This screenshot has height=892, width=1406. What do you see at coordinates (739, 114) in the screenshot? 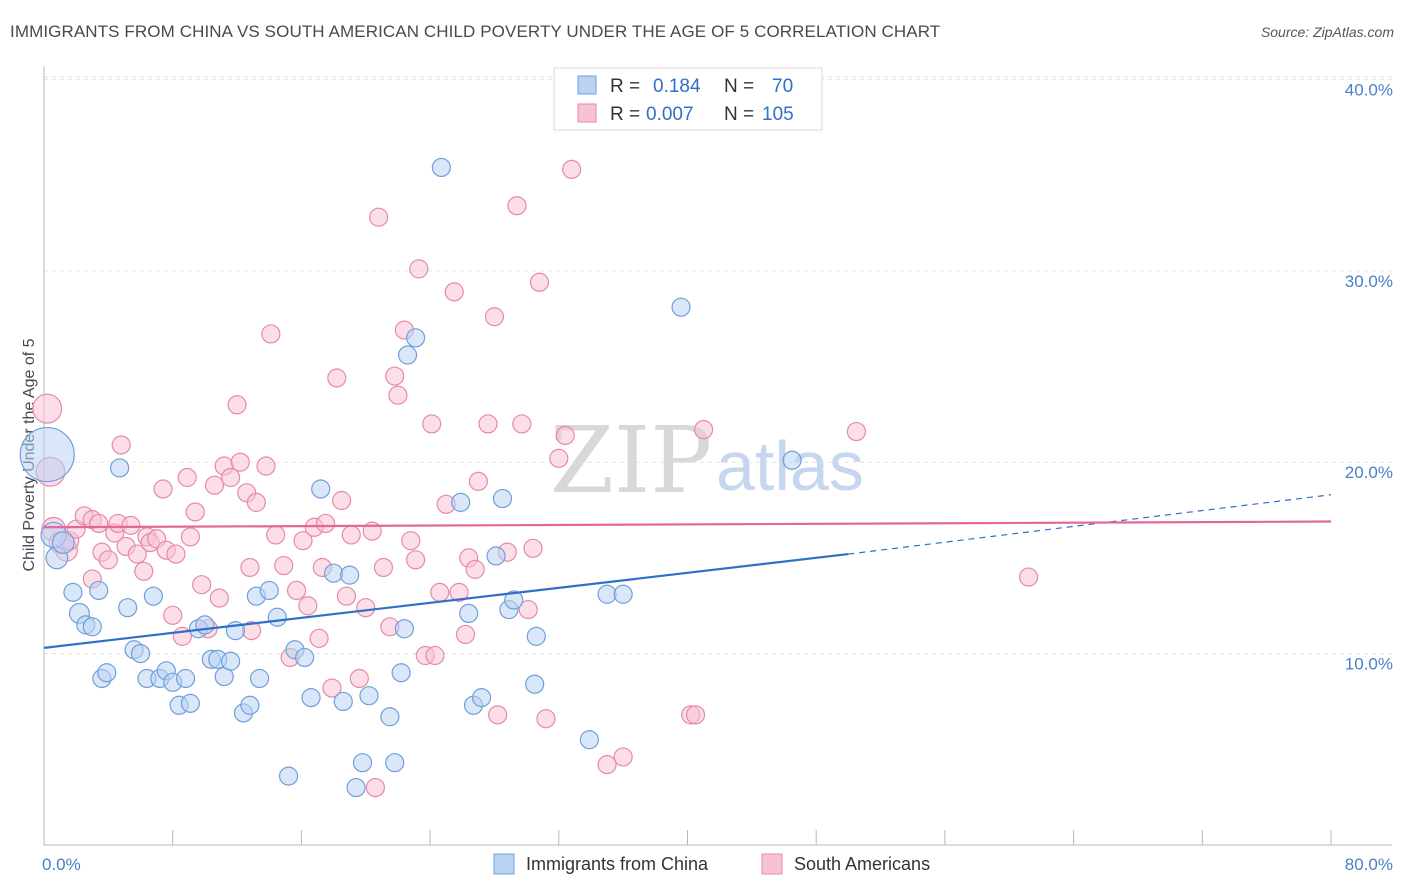
I see `legend-n-label-south-americans: N =` at bounding box center [739, 114].